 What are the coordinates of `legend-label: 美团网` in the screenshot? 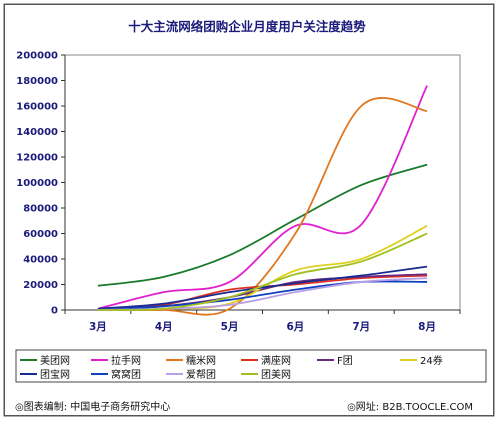 It's located at (55, 360).